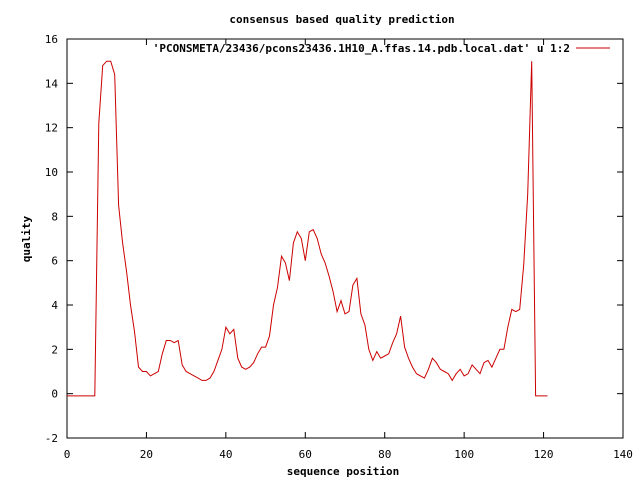  I want to click on y-tick-label: 0, so click(54, 394).